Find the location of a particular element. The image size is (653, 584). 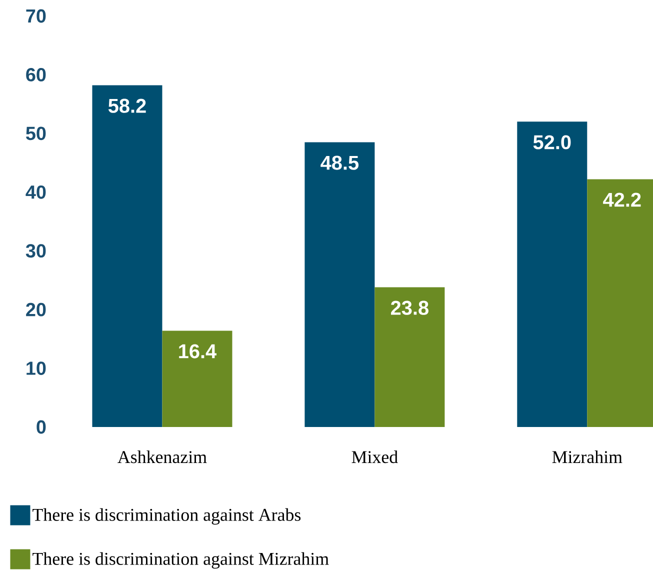

data-label: 23.8 is located at coordinates (409, 307).